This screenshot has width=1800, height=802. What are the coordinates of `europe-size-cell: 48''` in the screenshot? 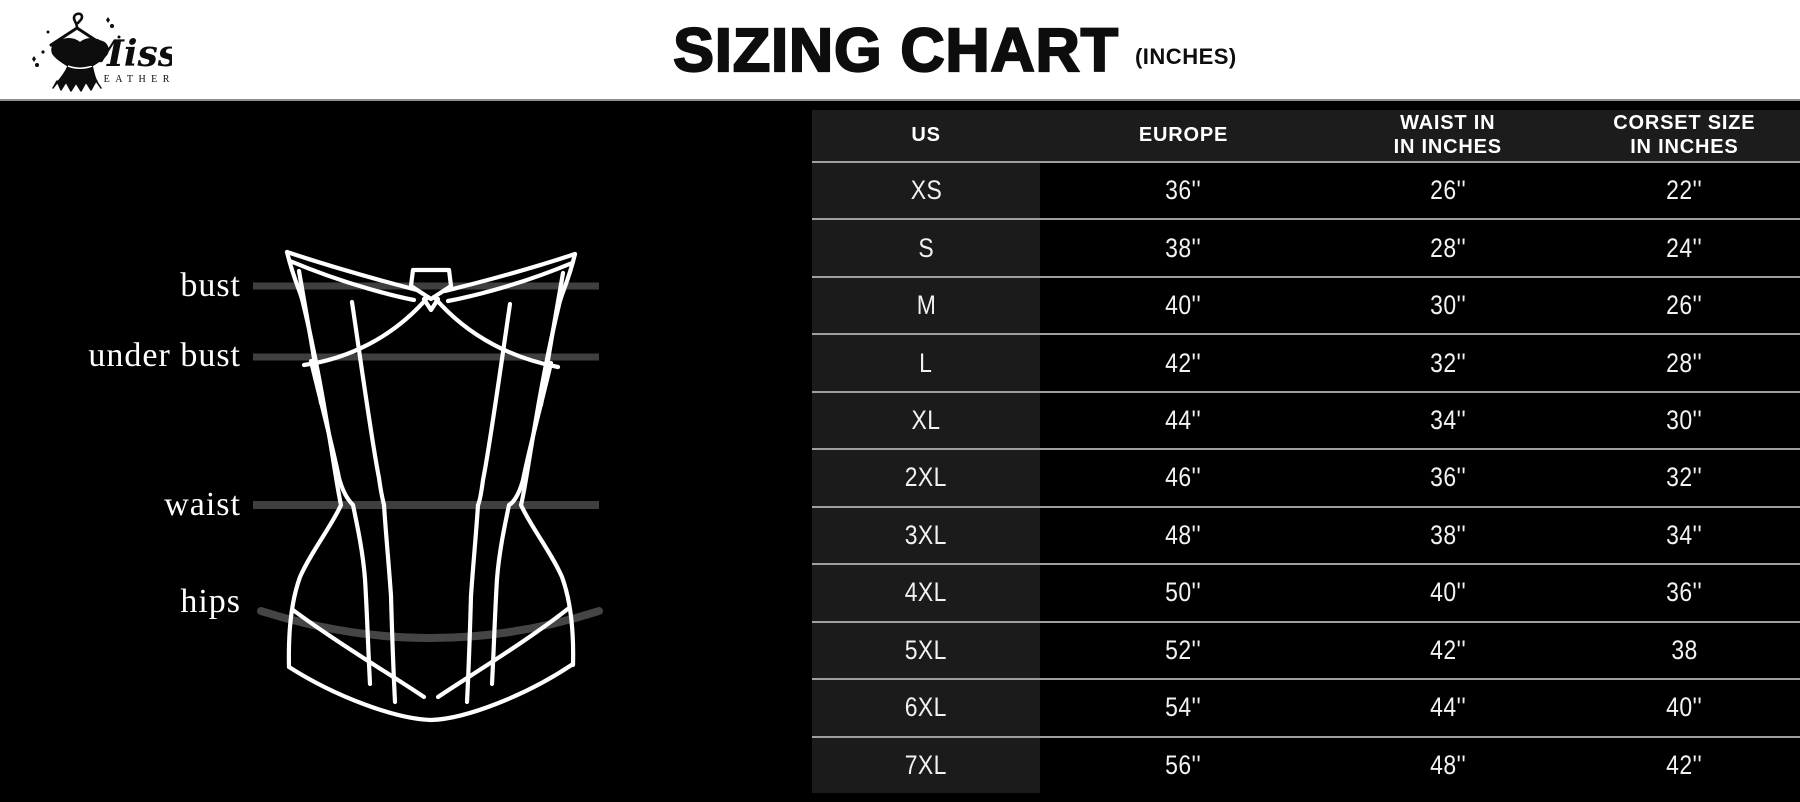 It's located at (1183, 534).